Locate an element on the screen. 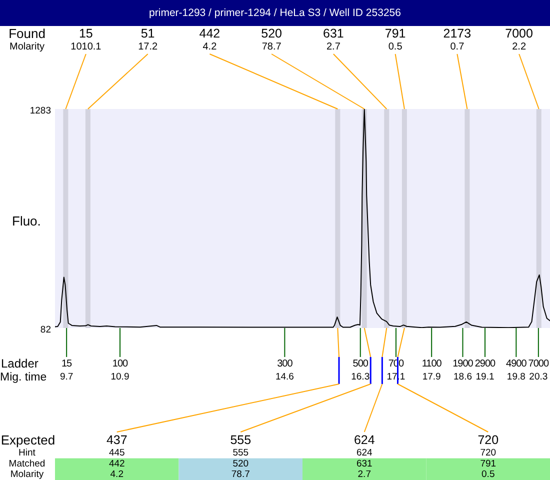 The width and height of the screenshot is (550, 480). text: Matched is located at coordinates (27, 464).